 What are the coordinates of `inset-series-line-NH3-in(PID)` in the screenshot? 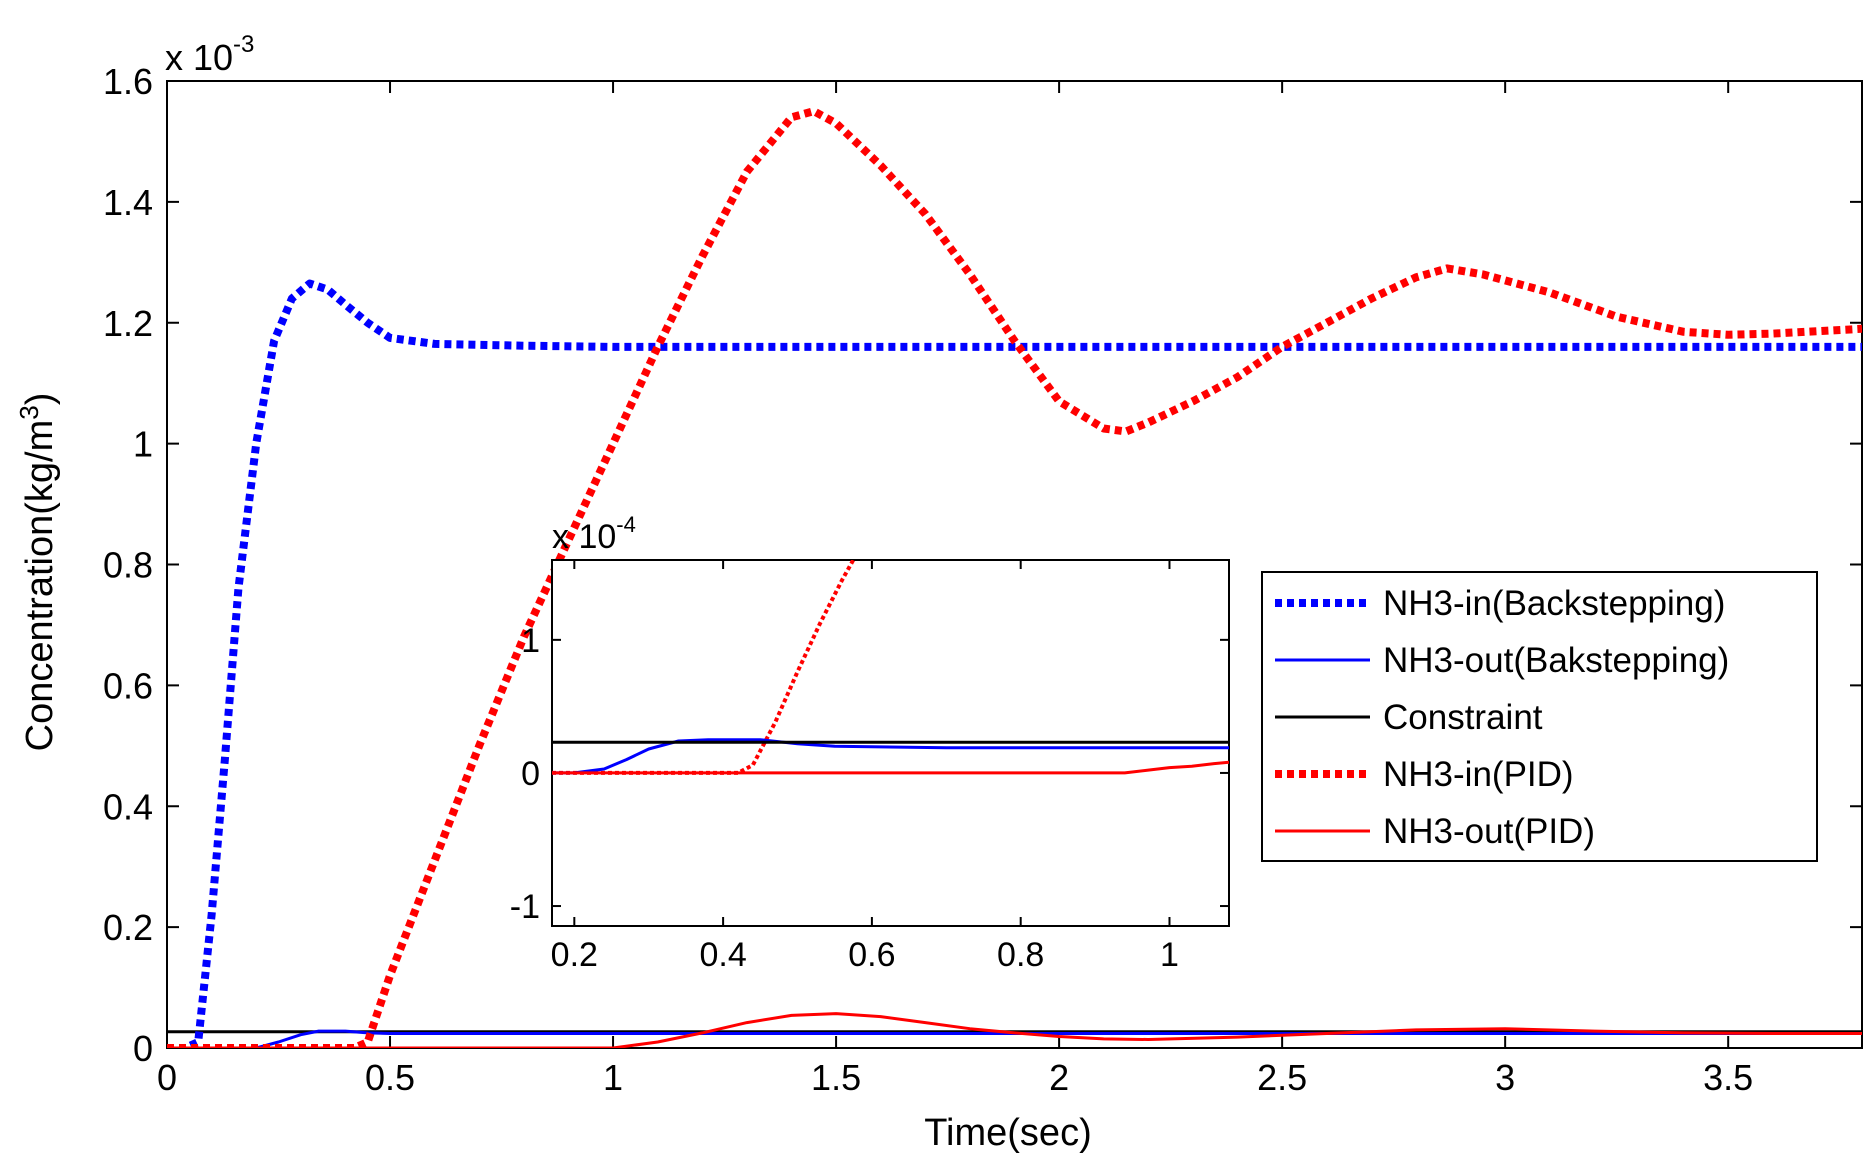 It's located at (704, 667).